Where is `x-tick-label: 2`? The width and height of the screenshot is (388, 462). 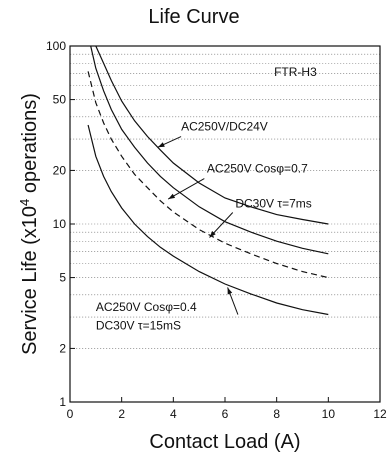 x-tick-label: 2 is located at coordinates (121, 414).